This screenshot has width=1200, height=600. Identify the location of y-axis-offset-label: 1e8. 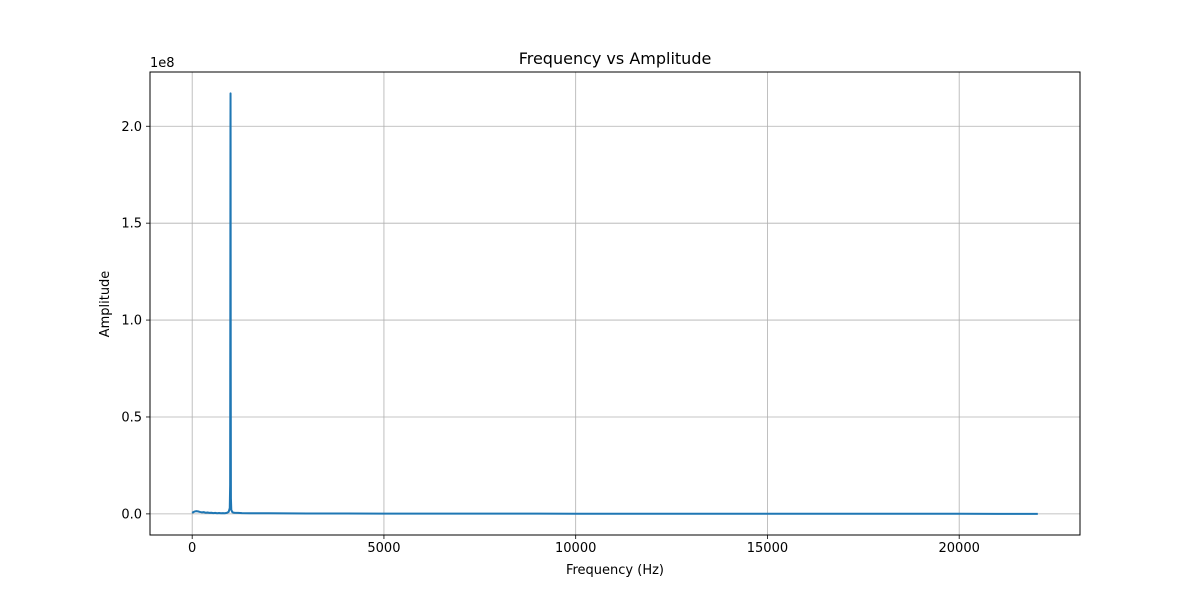
(162, 63).